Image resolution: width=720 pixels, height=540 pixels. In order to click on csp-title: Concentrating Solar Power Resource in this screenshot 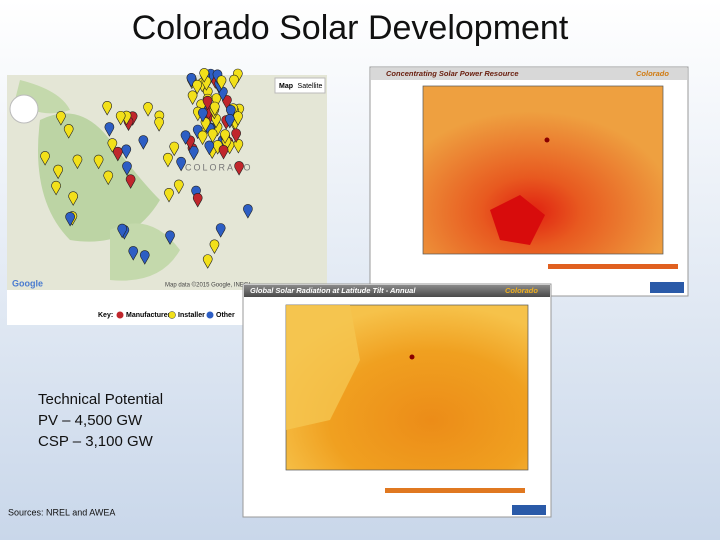, I will do `click(452, 73)`.